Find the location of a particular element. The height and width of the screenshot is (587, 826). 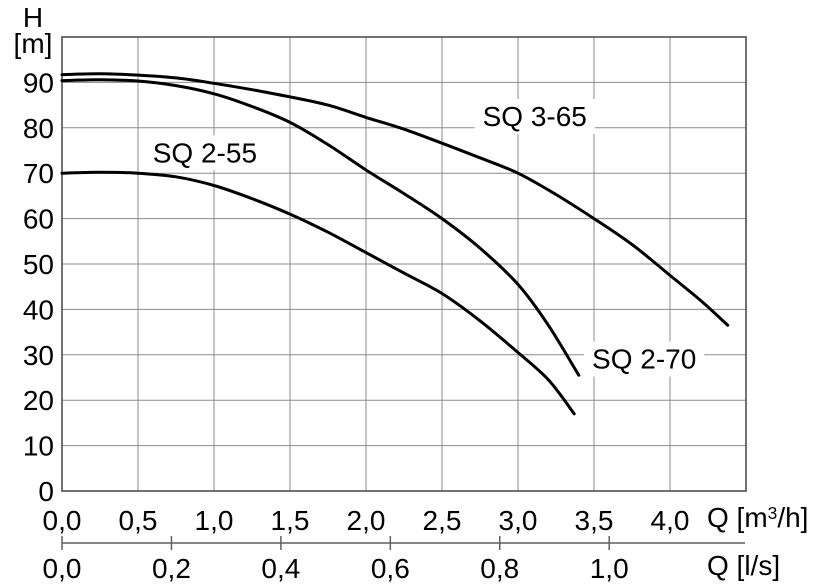

x-axis-unit-primary: Q [m3/h] is located at coordinates (758, 518).